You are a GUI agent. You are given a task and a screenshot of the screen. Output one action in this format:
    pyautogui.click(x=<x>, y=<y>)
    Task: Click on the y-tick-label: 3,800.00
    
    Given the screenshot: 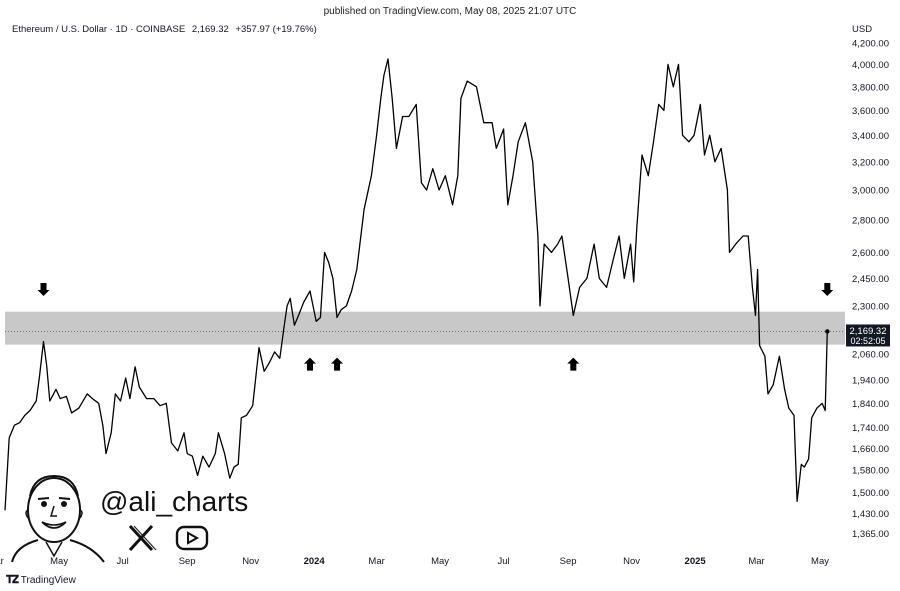 What is the action you would take?
    pyautogui.click(x=870, y=87)
    